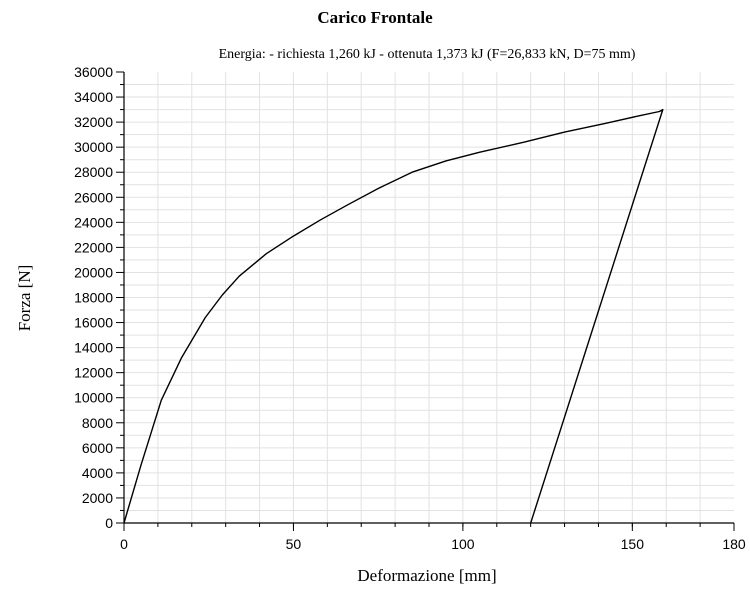  I want to click on y-tick-label: 26000, so click(93, 197).